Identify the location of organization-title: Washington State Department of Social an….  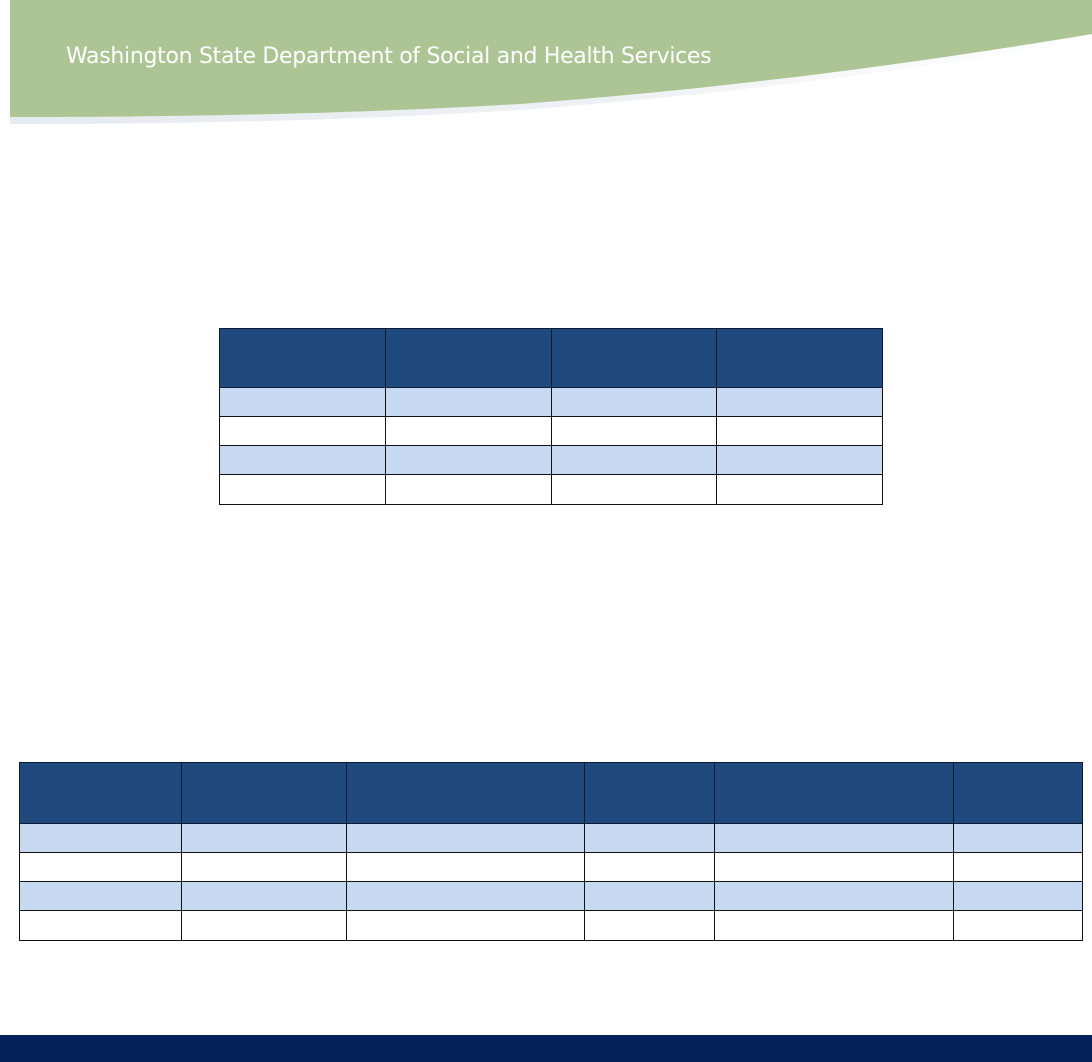
(389, 56).